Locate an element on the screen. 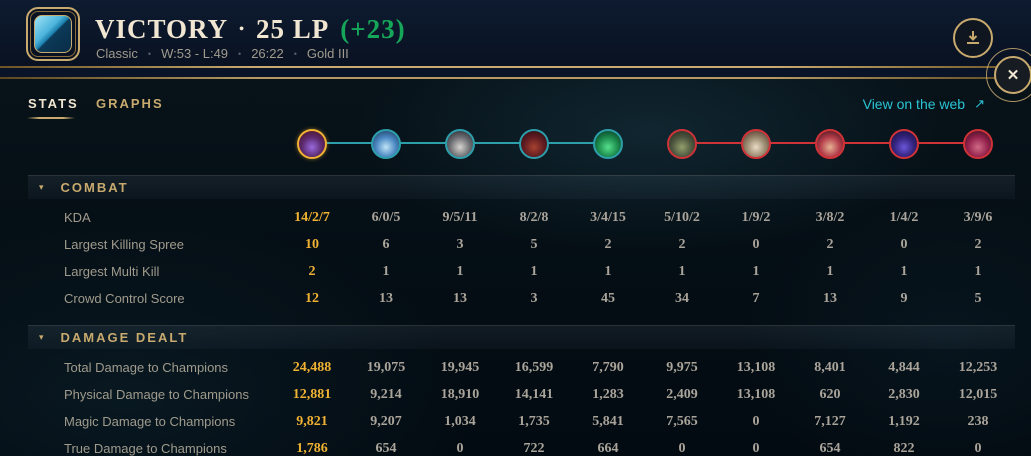 Image resolution: width=1031 pixels, height=456 pixels. stat-value: 722 is located at coordinates (534, 448).